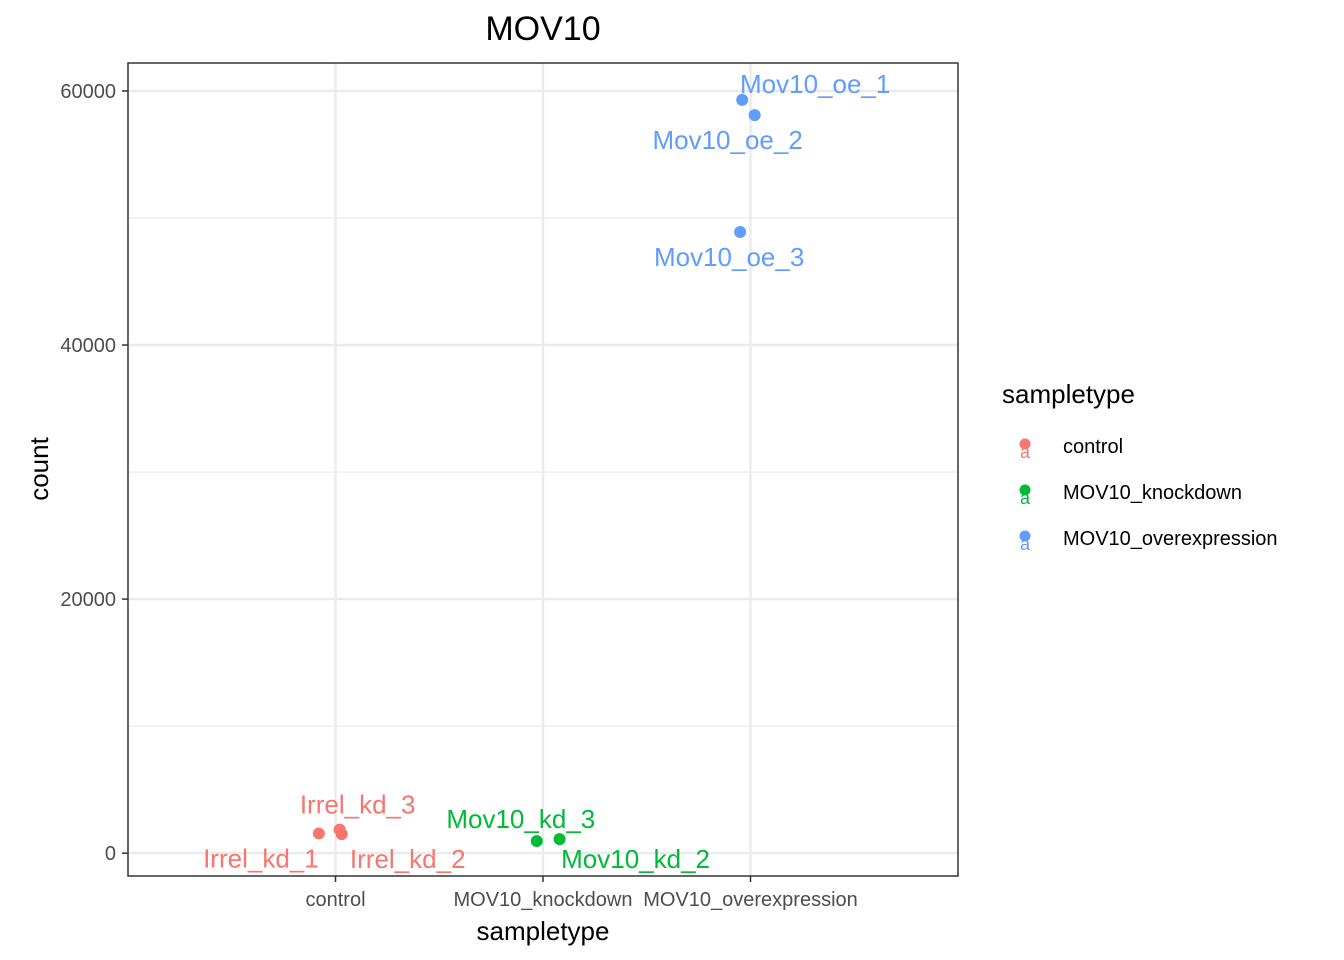 The height and width of the screenshot is (960, 1344). What do you see at coordinates (88, 600) in the screenshot?
I see `y-tick-label: 20000` at bounding box center [88, 600].